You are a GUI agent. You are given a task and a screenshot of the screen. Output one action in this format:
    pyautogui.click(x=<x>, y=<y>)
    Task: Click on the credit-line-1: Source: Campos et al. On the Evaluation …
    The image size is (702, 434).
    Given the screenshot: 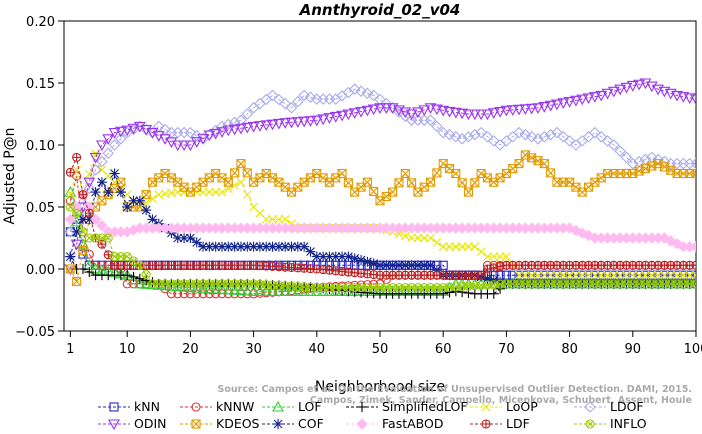 What is the action you would take?
    pyautogui.click(x=455, y=389)
    